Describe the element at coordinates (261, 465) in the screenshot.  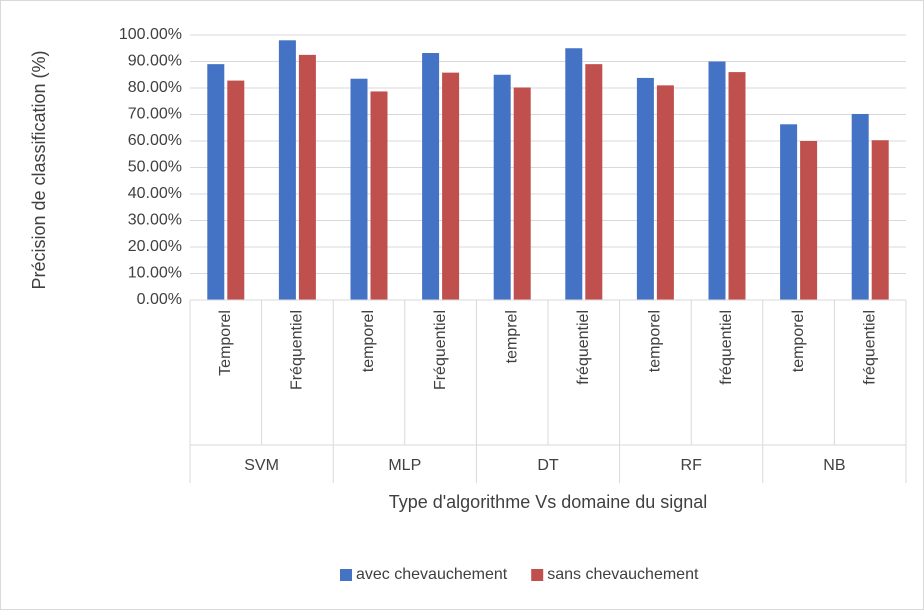
I see `group-label: SVM` at that location.